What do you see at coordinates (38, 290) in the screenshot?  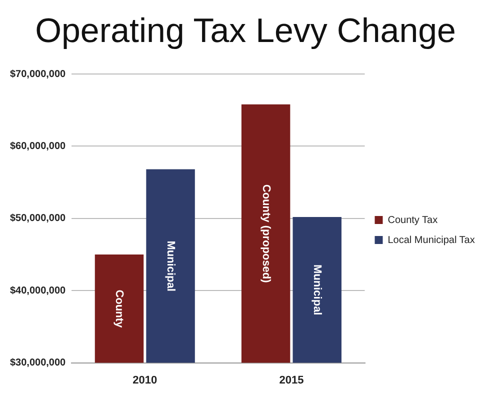 I see `y-tick-label: $40,000,000` at bounding box center [38, 290].